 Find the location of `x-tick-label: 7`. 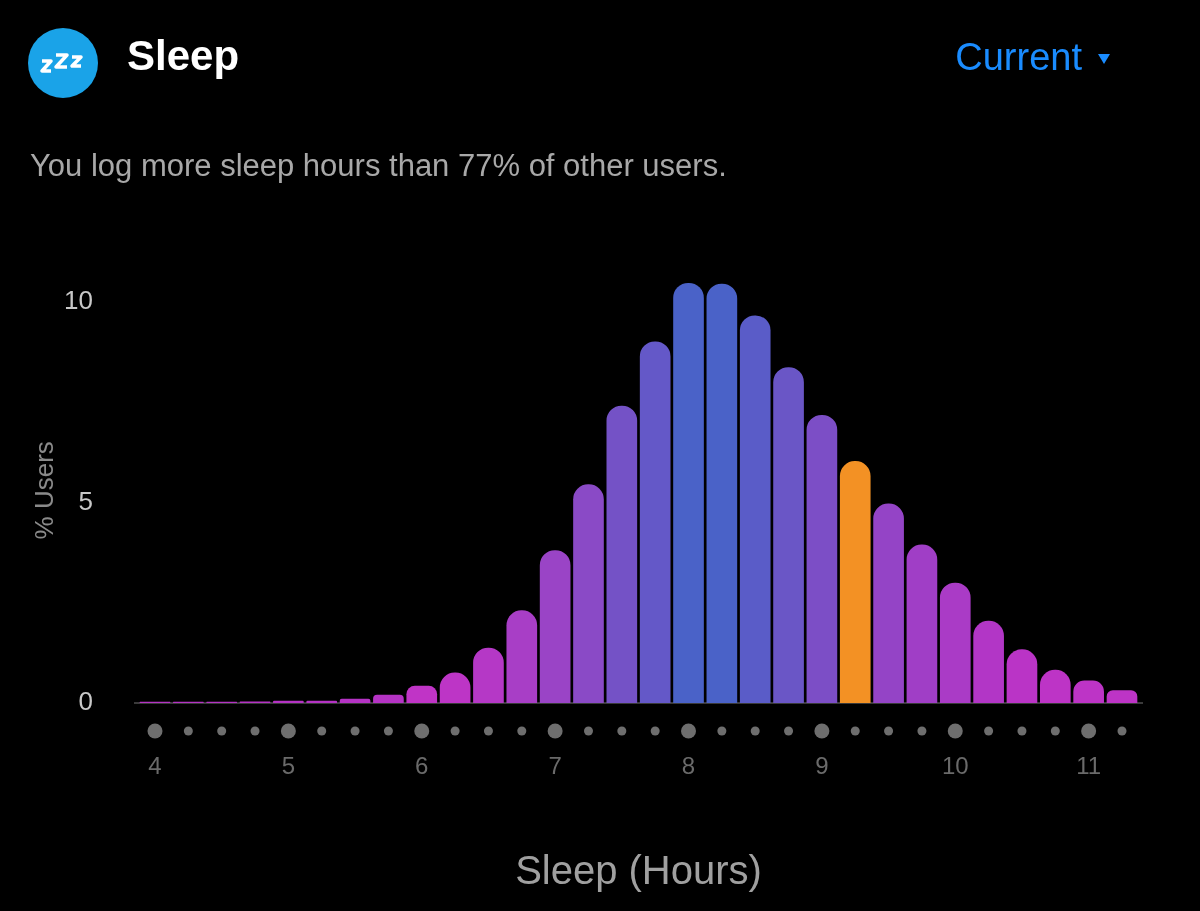

x-tick-label: 7 is located at coordinates (555, 766).